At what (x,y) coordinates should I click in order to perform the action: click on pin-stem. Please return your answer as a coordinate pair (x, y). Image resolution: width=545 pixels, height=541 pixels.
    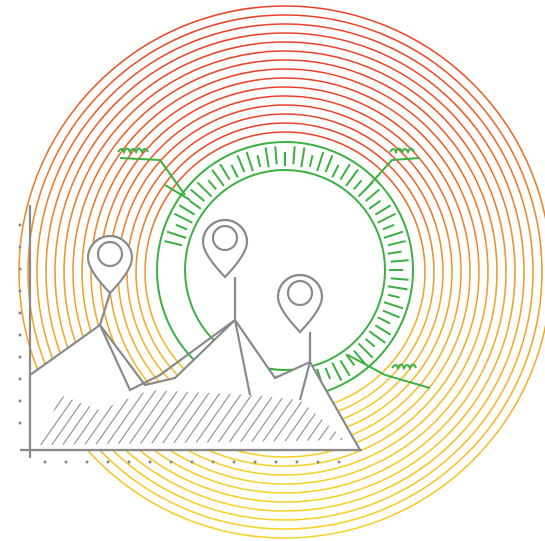
    Looking at the image, I should click on (105, 309).